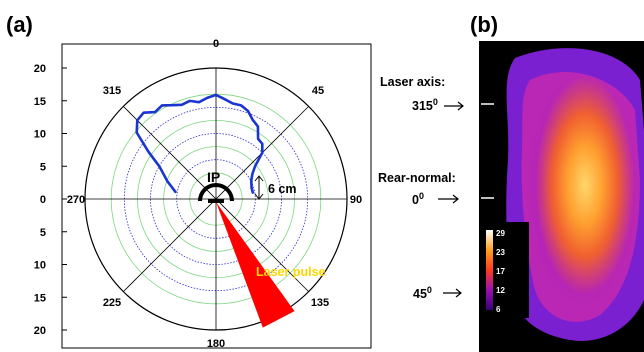  Describe the element at coordinates (421, 188) in the screenshot. I see `panel-b-labels: Laser axis: 3150 Rear-normal: 00 450` at that location.